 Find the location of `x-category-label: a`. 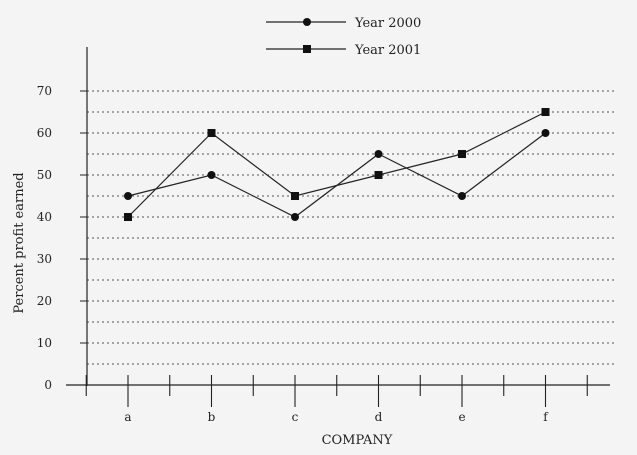

x-category-label: a is located at coordinates (127, 417).